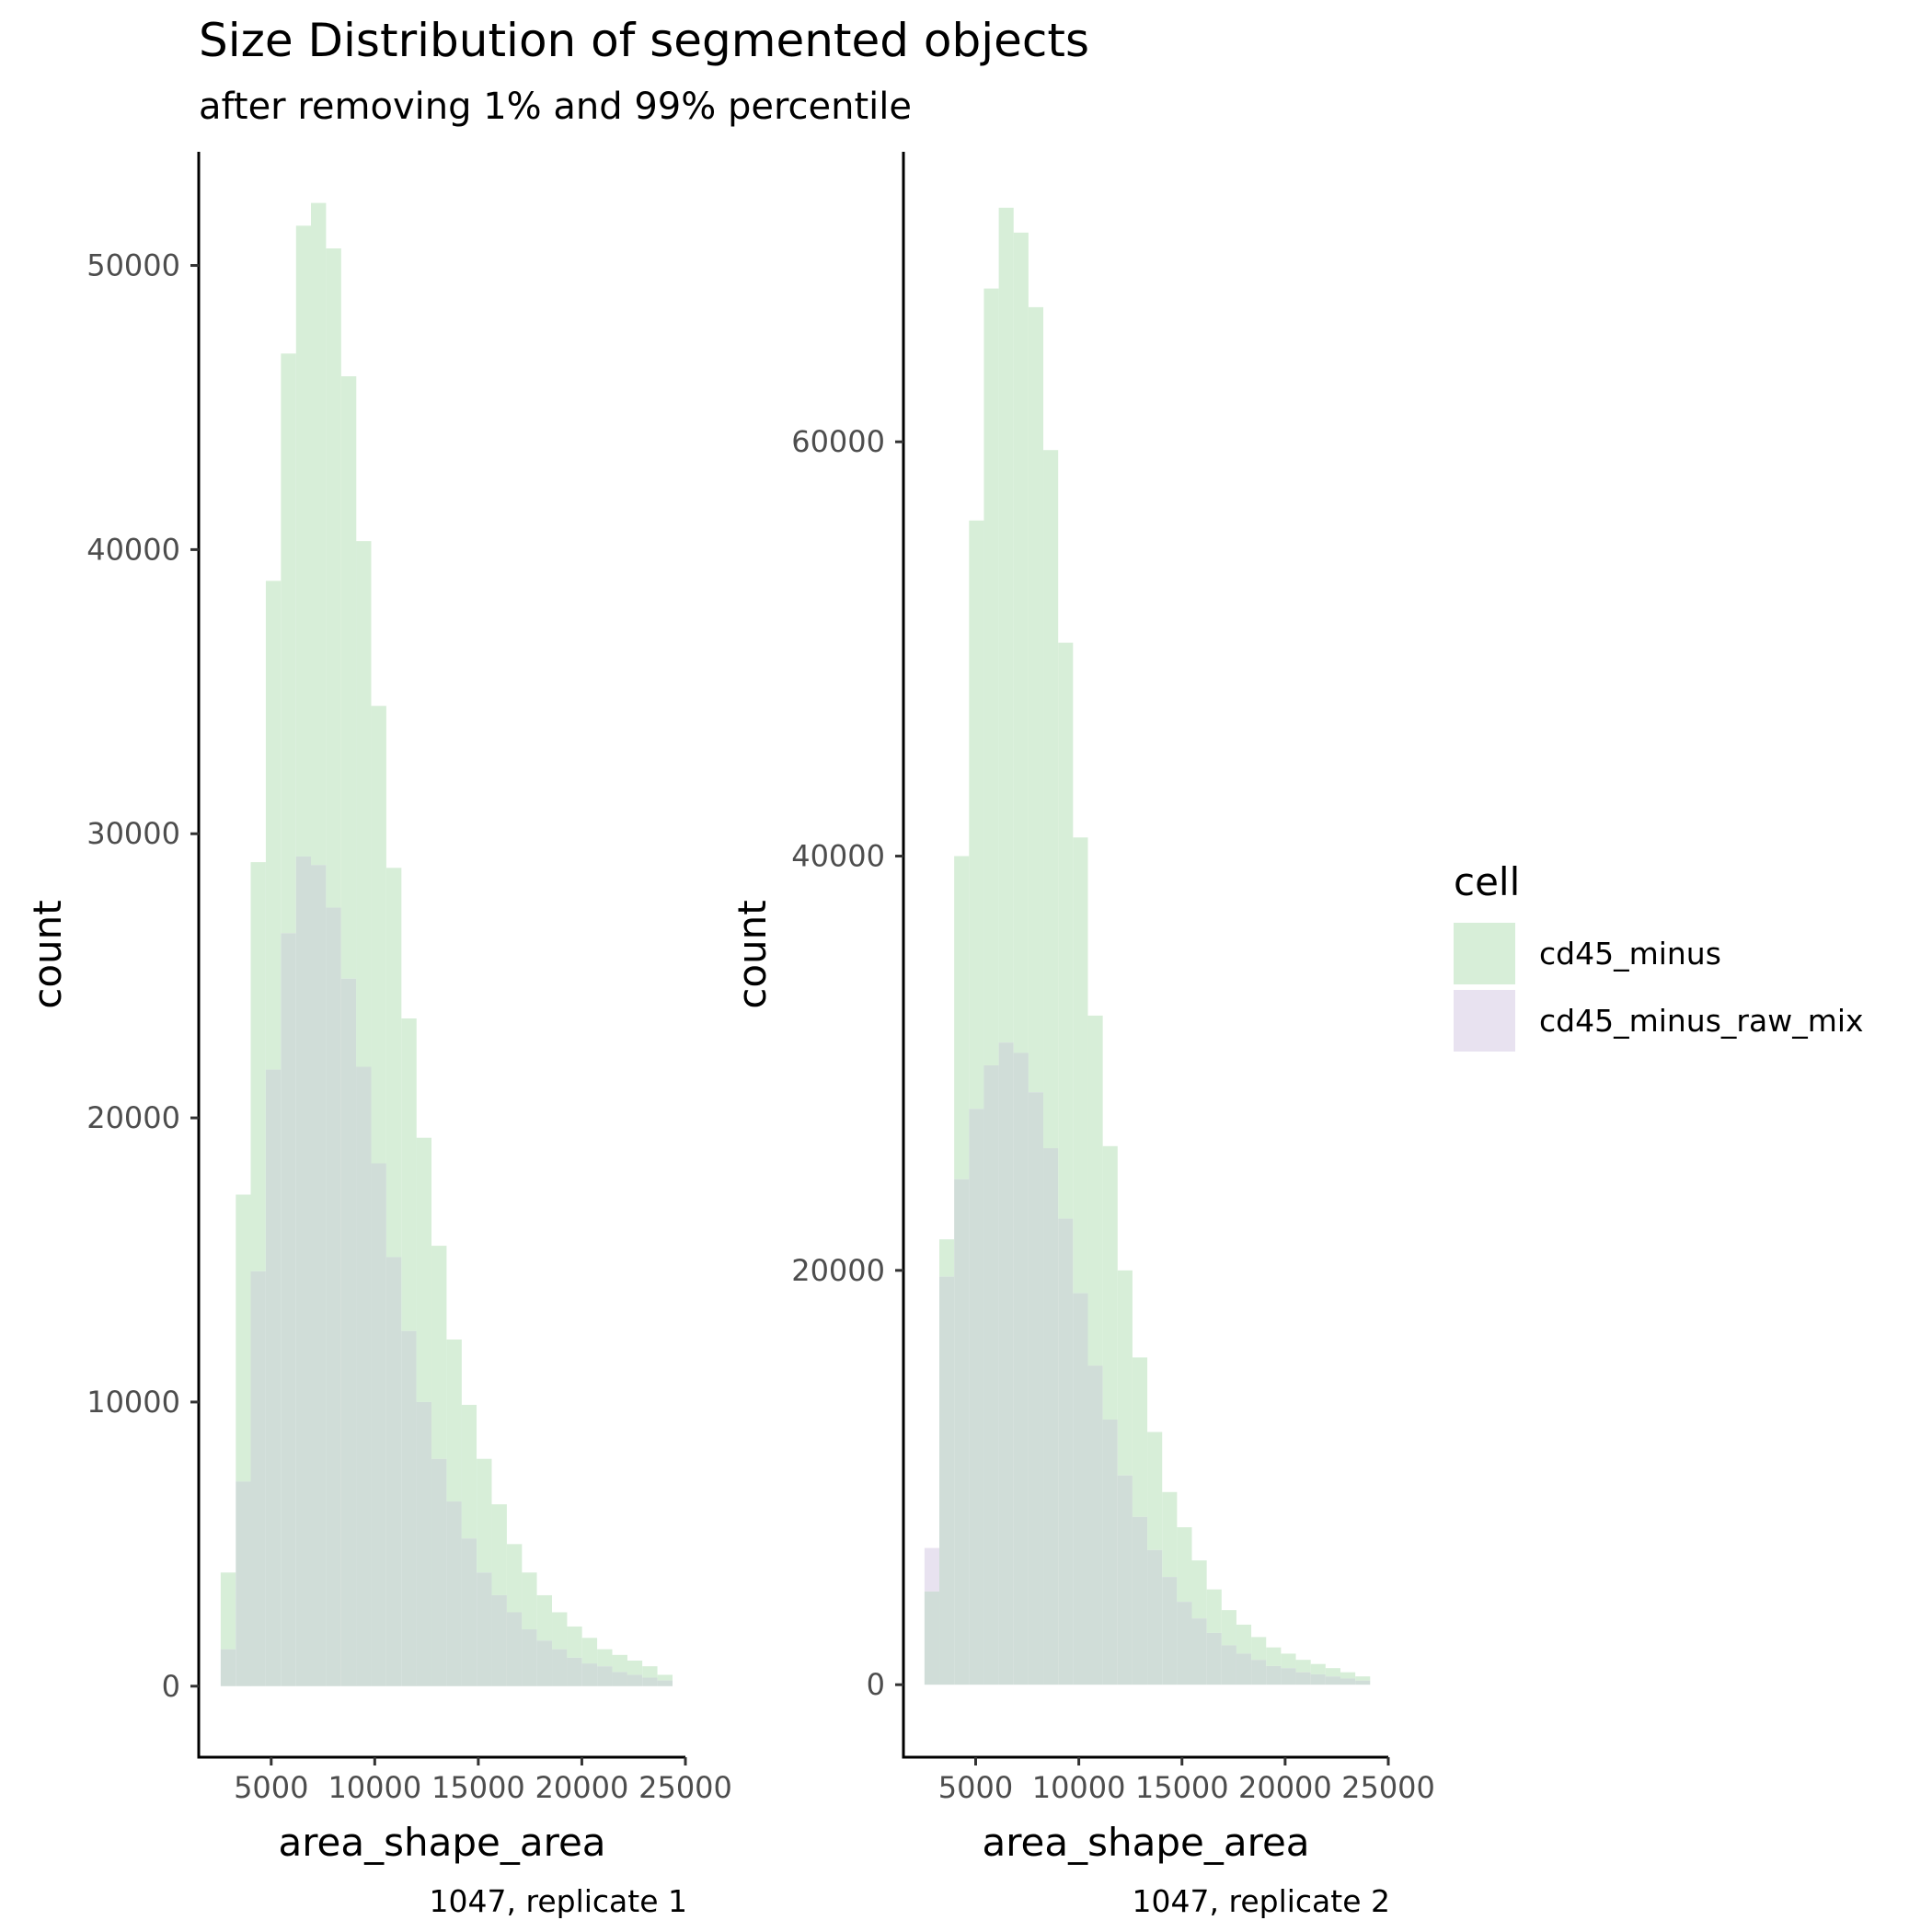 Image resolution: width=1932 pixels, height=1932 pixels. I want to click on legend-key-cd45-minus, so click(1484, 953).